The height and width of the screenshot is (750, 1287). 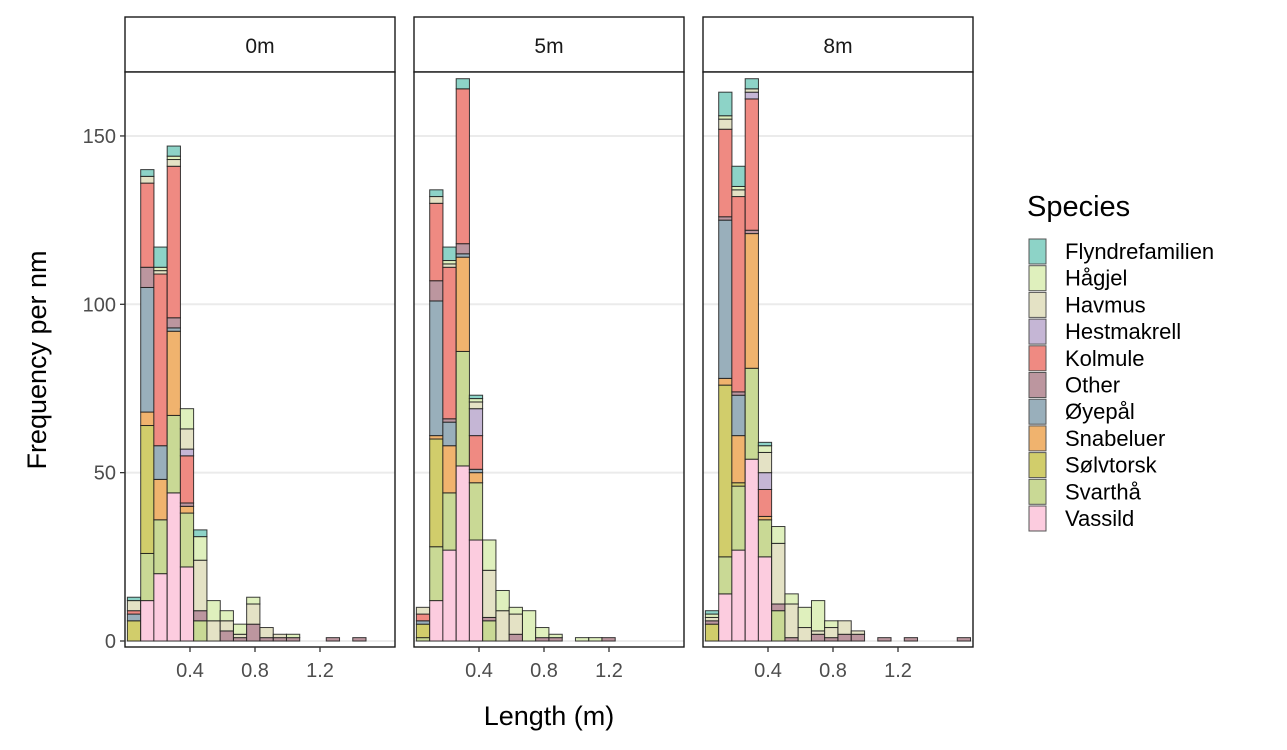 What do you see at coordinates (1077, 278) in the screenshot?
I see `legend-item: Hågjel` at bounding box center [1077, 278].